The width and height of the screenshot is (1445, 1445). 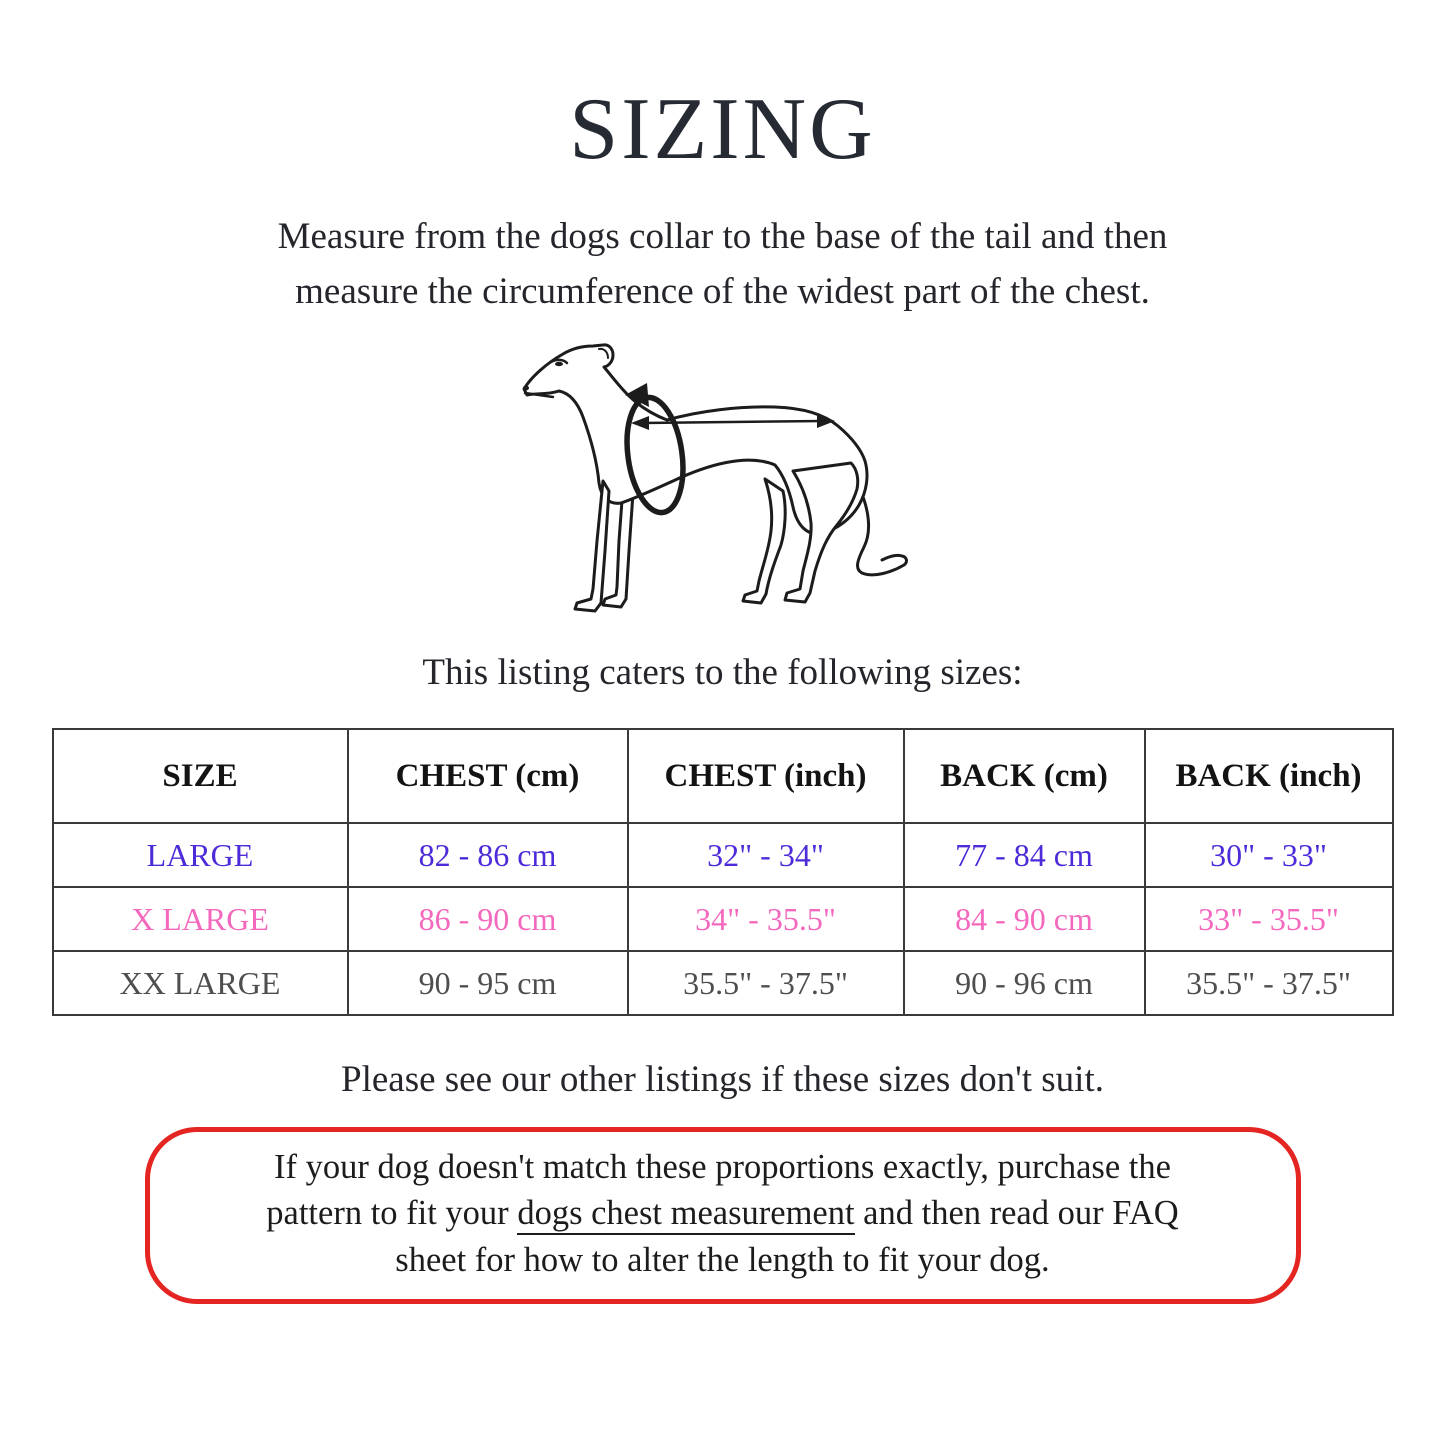 I want to click on cell-back-cm: 84 - 90 cm, so click(x=1024, y=919).